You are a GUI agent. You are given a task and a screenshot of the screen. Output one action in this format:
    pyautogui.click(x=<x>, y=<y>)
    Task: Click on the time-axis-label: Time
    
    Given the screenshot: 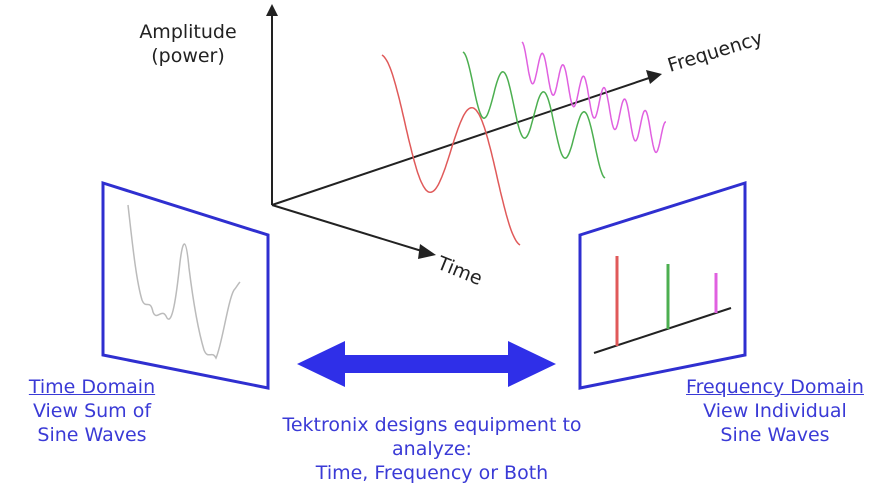 What is the action you would take?
    pyautogui.click(x=459, y=271)
    